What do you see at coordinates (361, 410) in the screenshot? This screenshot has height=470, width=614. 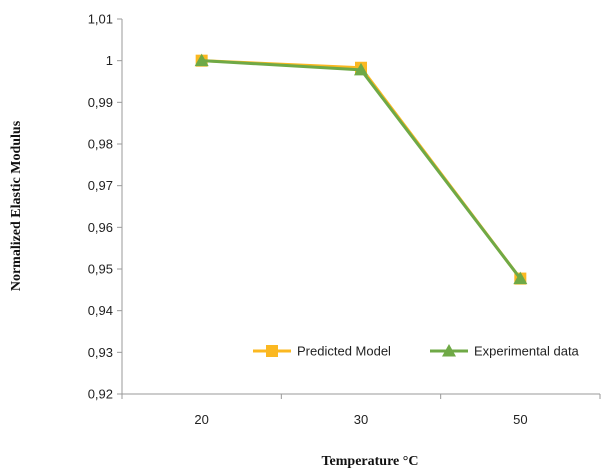 I see `x-axis: 20 30 50` at bounding box center [361, 410].